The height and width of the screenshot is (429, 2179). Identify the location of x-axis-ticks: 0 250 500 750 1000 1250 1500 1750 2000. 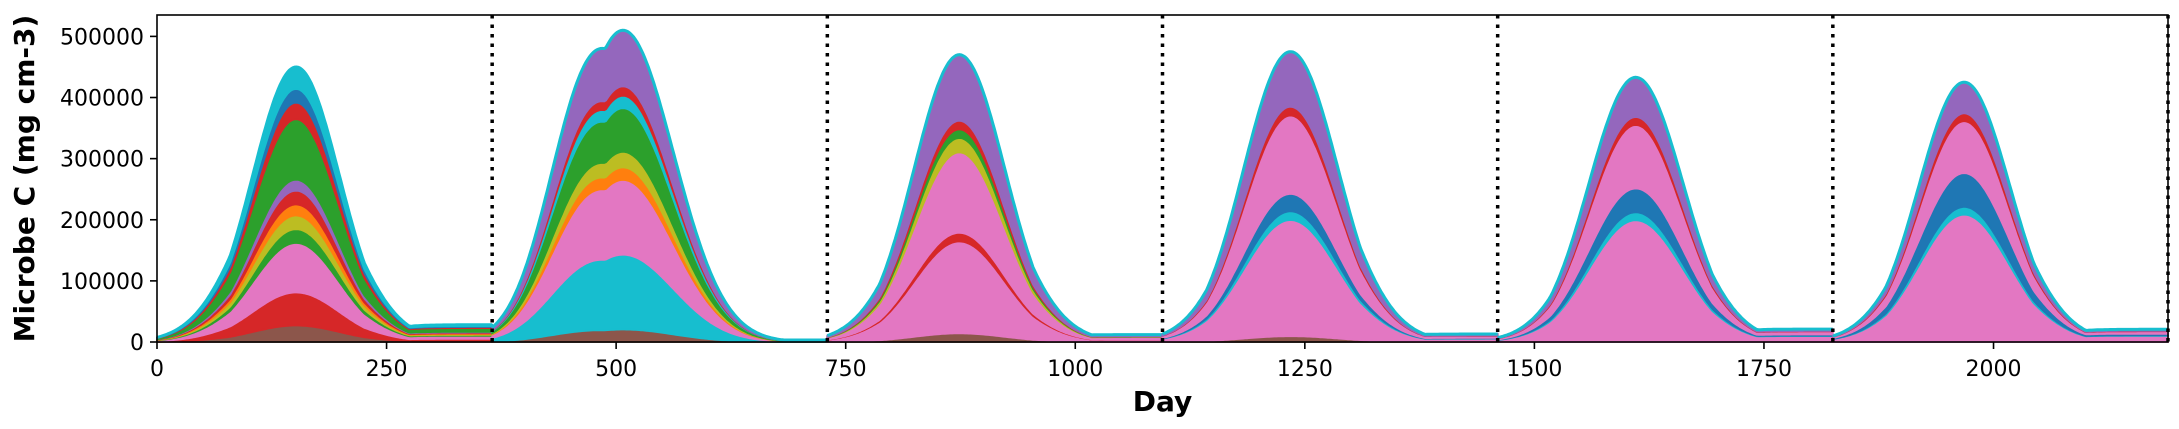
(1086, 362).